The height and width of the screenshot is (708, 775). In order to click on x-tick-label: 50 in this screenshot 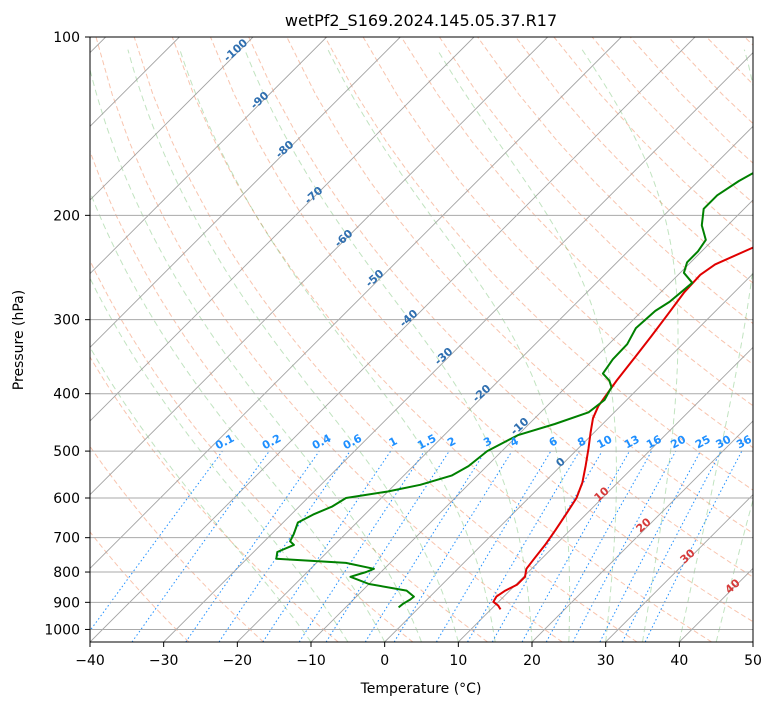, I will do `click(753, 661)`.